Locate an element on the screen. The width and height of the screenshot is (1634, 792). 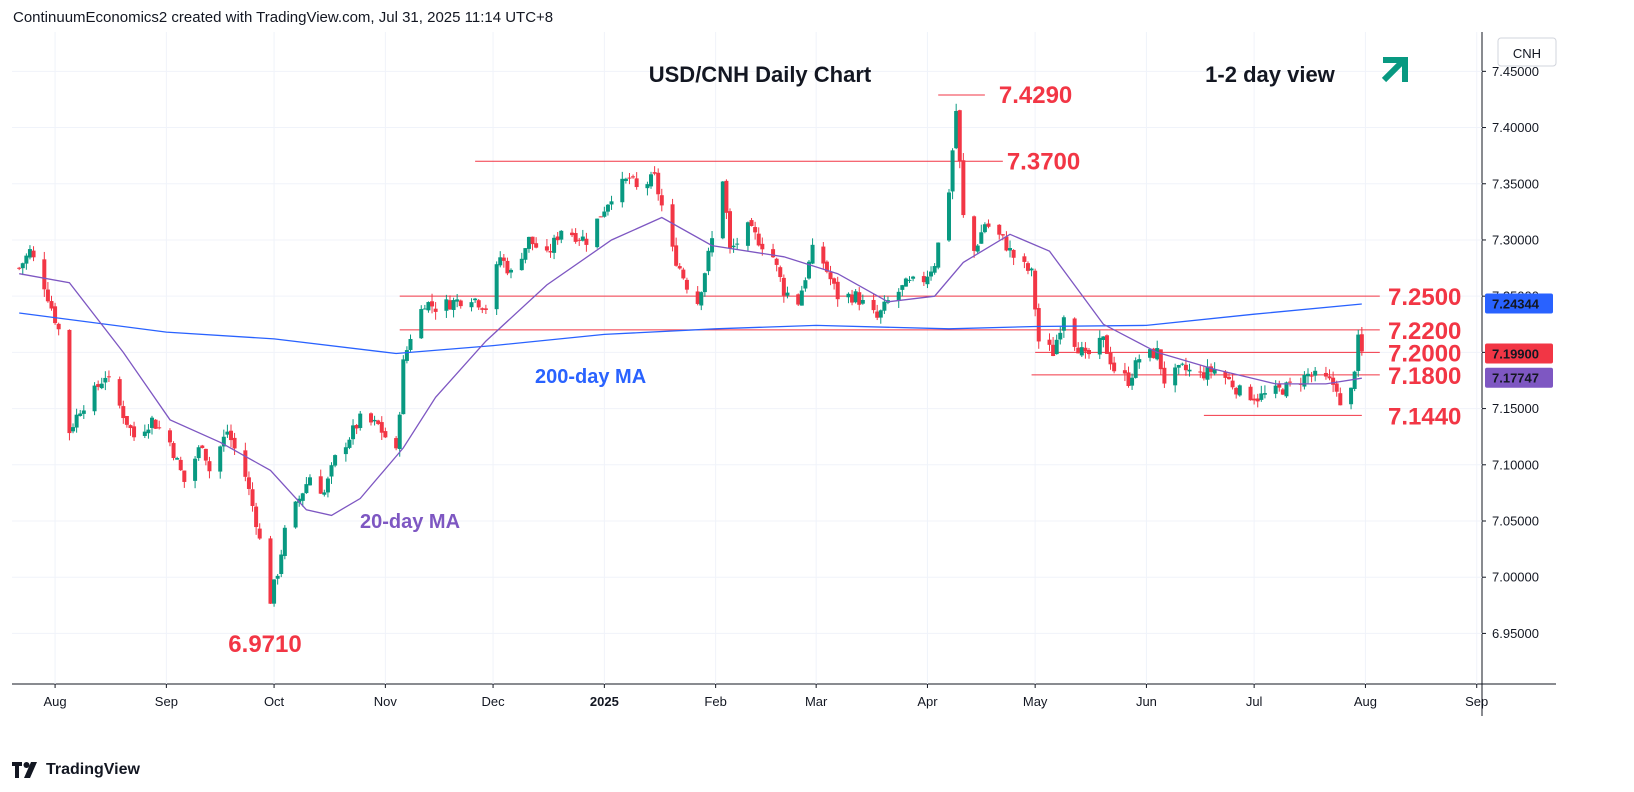
y-tick-label: 7.00000 is located at coordinates (1515, 577).